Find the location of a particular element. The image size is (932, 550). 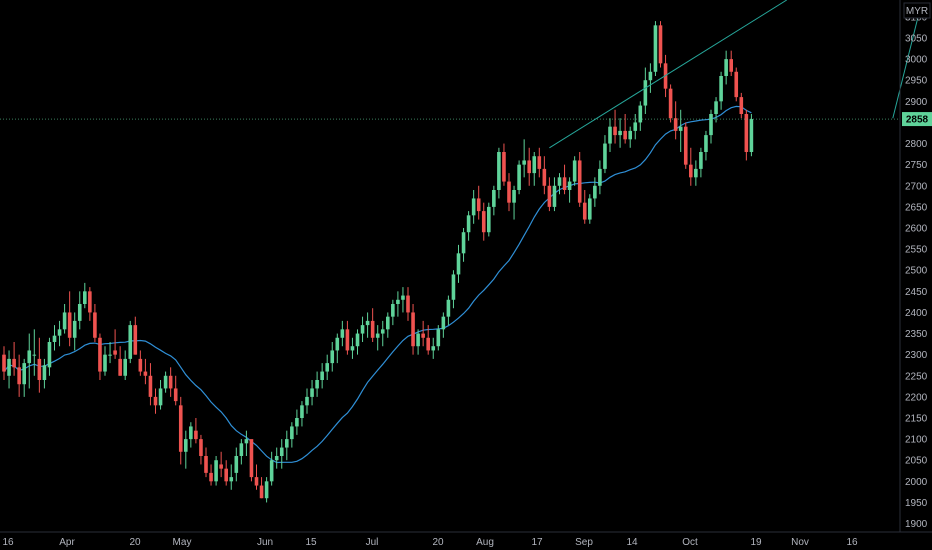

time-axis: 16 Apr 20 May Jun 15 Jul 20 Aug 17 Sep 14 Oct 19 Nov 16 is located at coordinates (430, 542).